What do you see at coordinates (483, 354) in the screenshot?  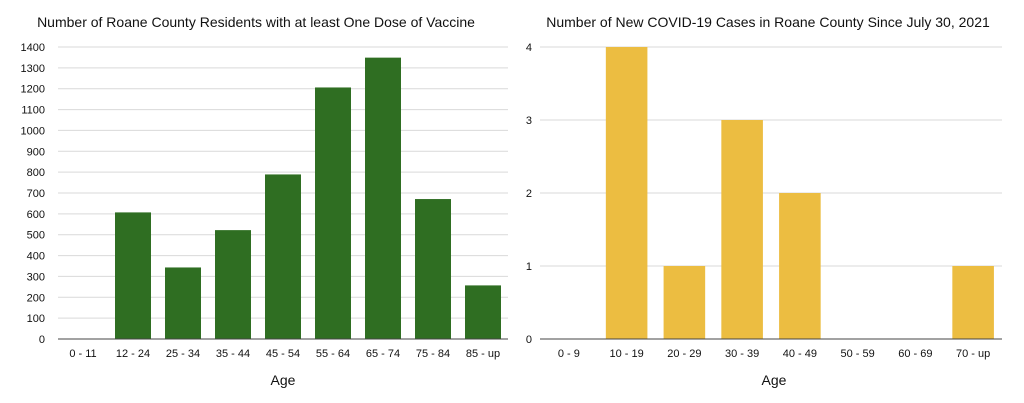 I see `x-tick-label: 85 - up` at bounding box center [483, 354].